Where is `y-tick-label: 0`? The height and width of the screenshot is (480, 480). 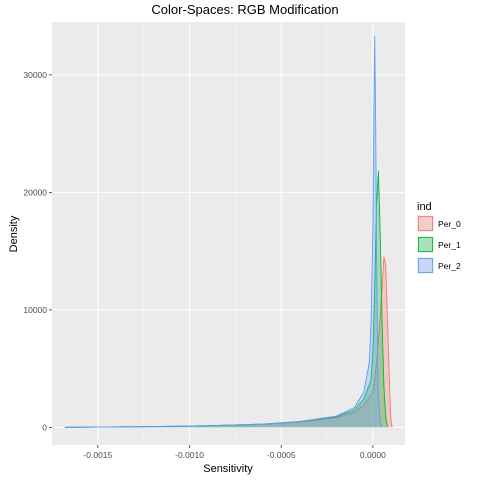
y-tick-label: 0 is located at coordinates (44, 427).